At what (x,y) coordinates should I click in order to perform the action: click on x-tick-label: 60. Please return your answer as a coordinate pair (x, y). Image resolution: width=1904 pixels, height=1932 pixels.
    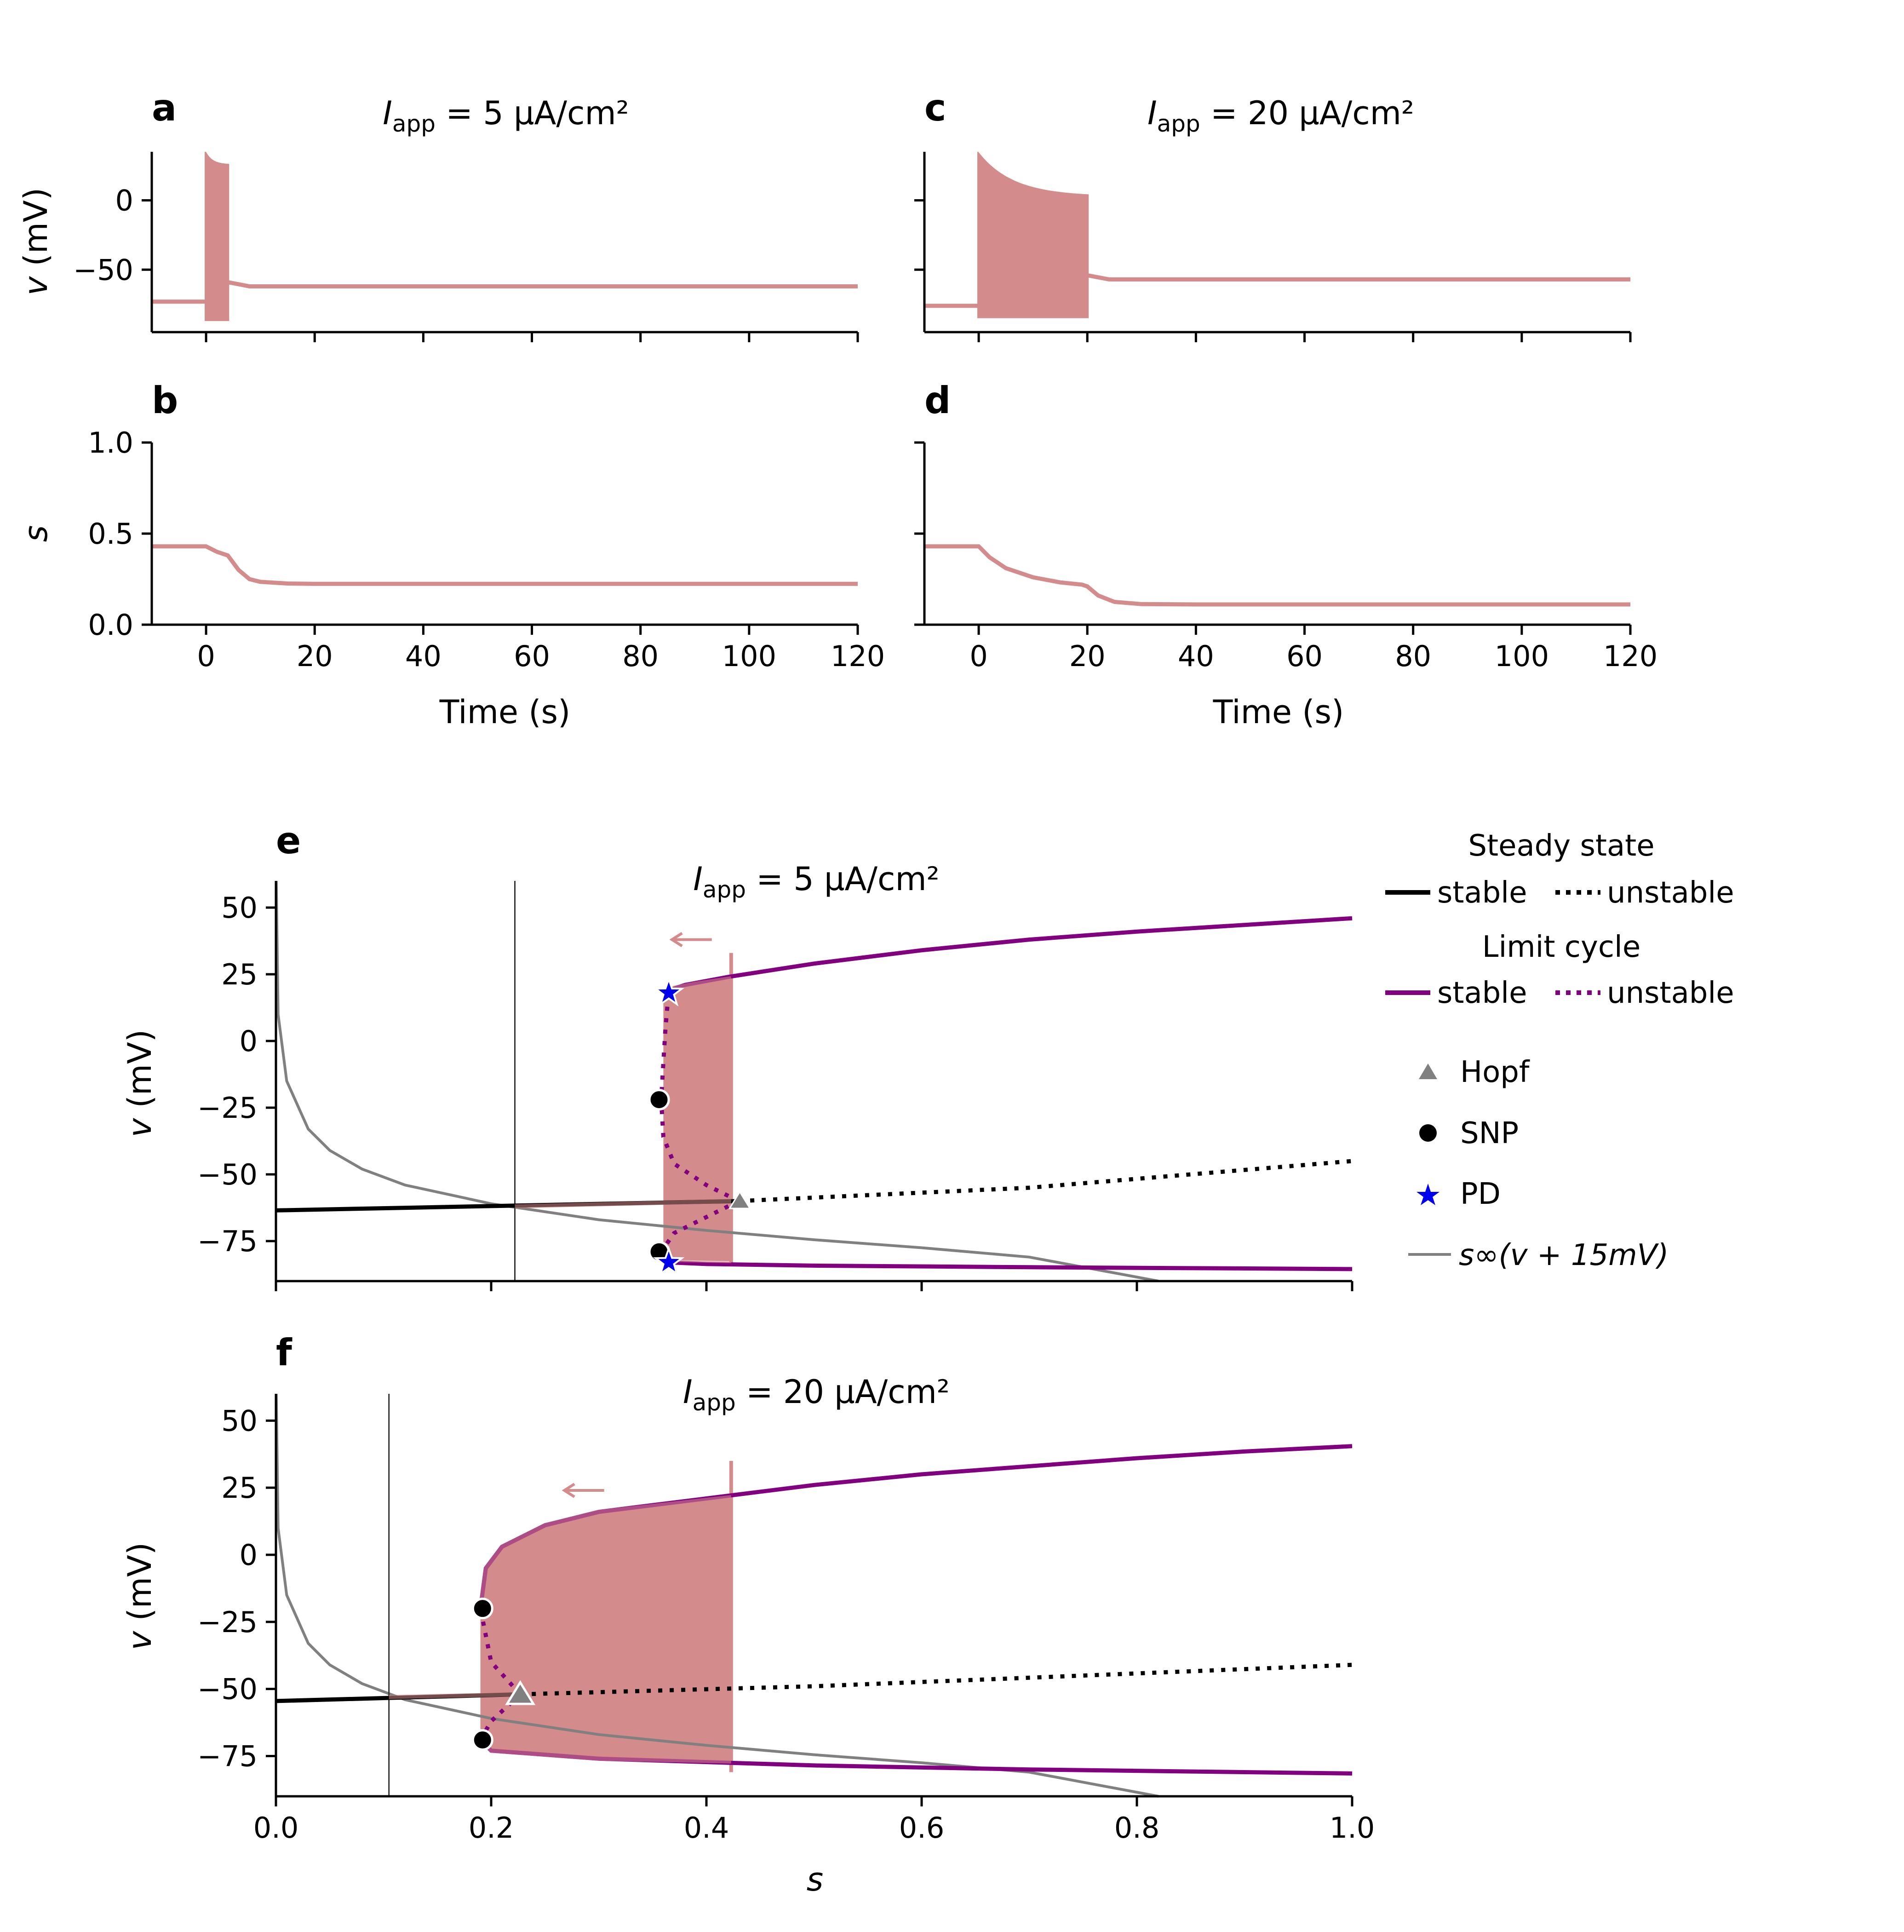
    Looking at the image, I should click on (1304, 656).